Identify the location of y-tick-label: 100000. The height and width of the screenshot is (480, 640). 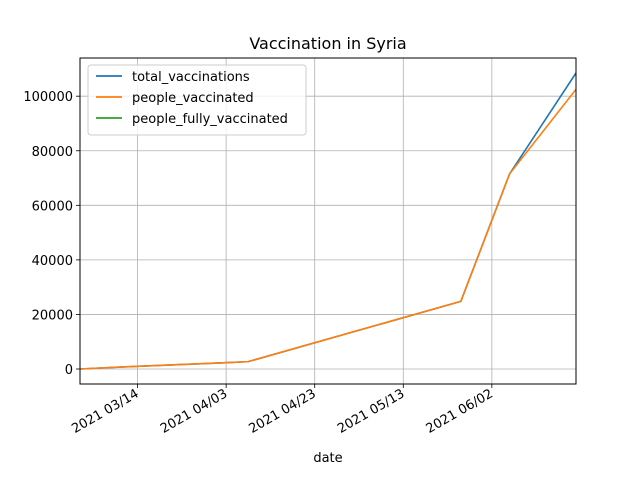
(48, 97).